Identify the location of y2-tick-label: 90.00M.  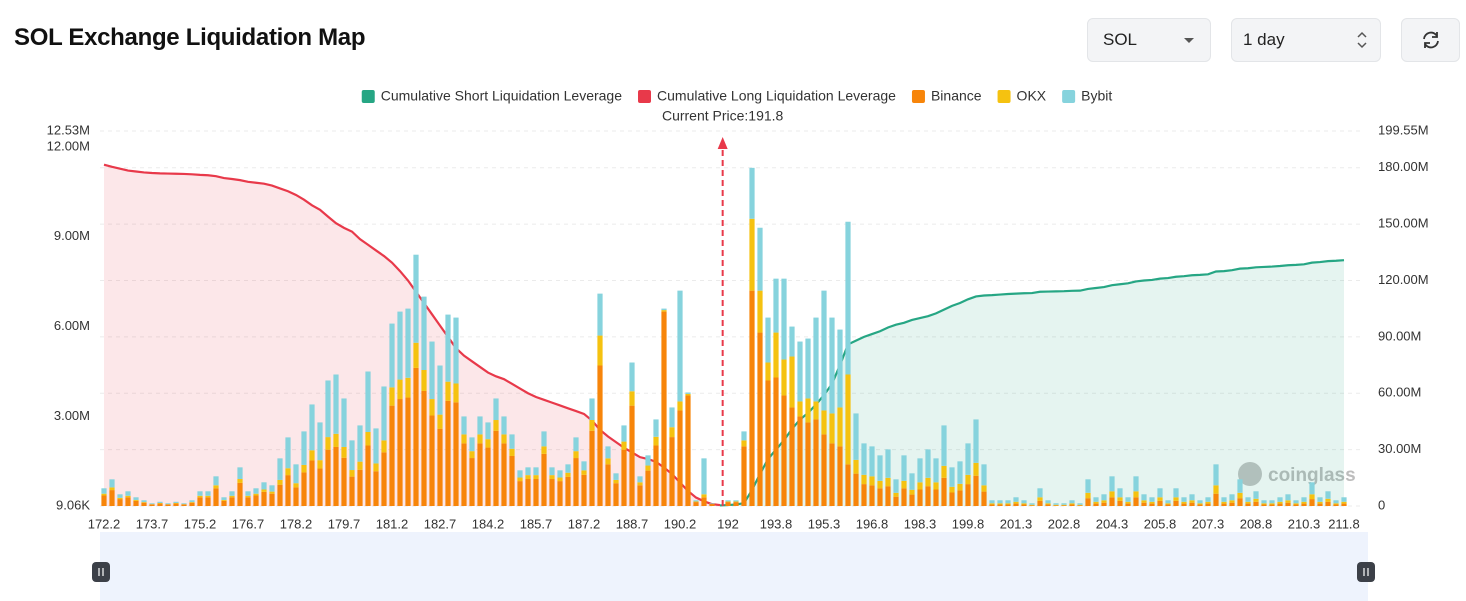
(1399, 335).